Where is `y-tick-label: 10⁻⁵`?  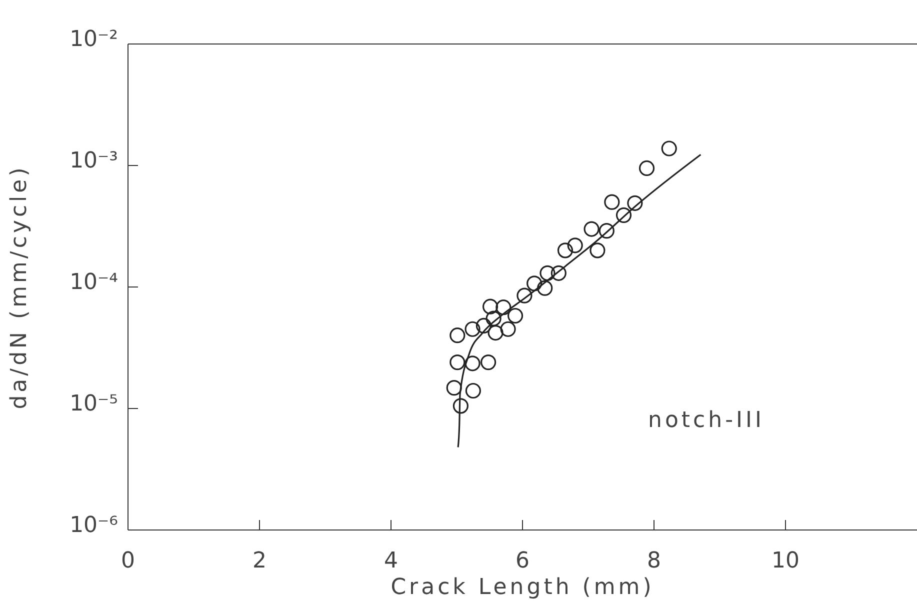
y-tick-label: 10⁻⁵ is located at coordinates (94, 404).